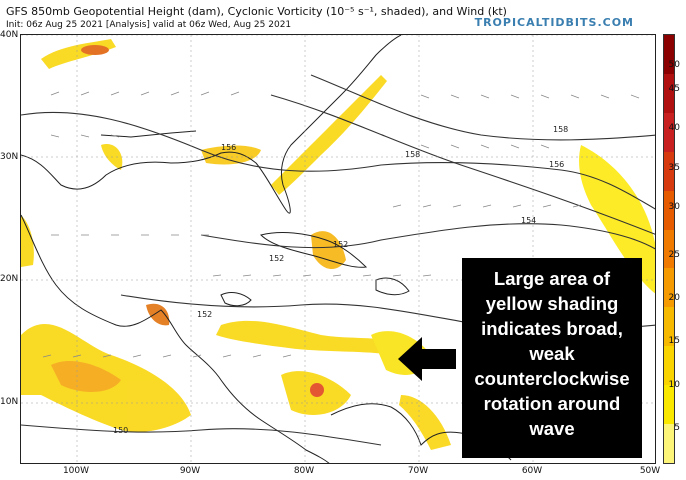 This screenshot has width=686, height=480. Describe the element at coordinates (9, 35) in the screenshot. I see `lat-label: 40N` at that location.